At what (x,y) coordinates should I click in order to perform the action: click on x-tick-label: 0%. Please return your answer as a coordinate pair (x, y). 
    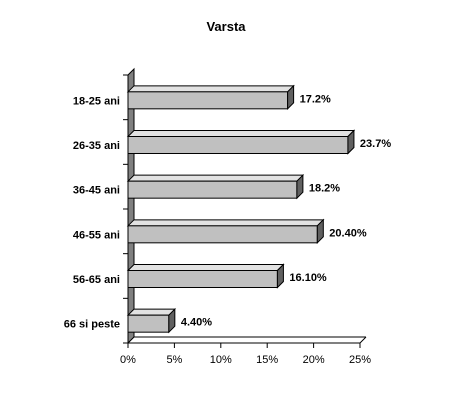
    Looking at the image, I should click on (128, 360).